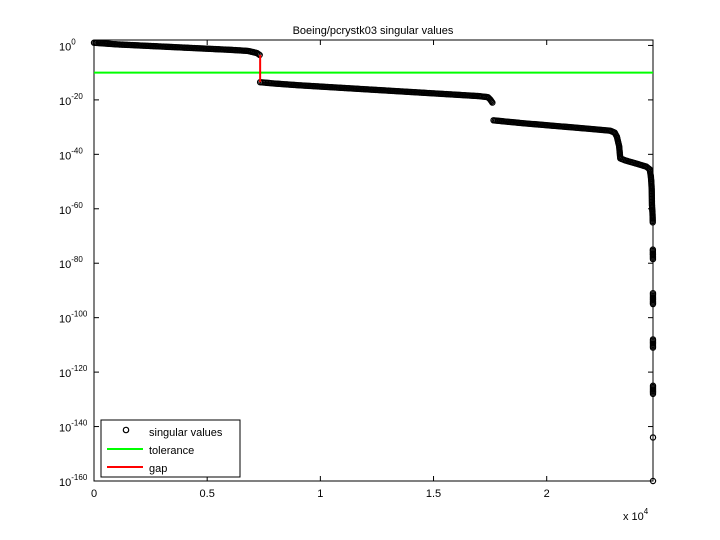  What do you see at coordinates (73, 427) in the screenshot?
I see `y-tick-label-7: 10-140` at bounding box center [73, 427].